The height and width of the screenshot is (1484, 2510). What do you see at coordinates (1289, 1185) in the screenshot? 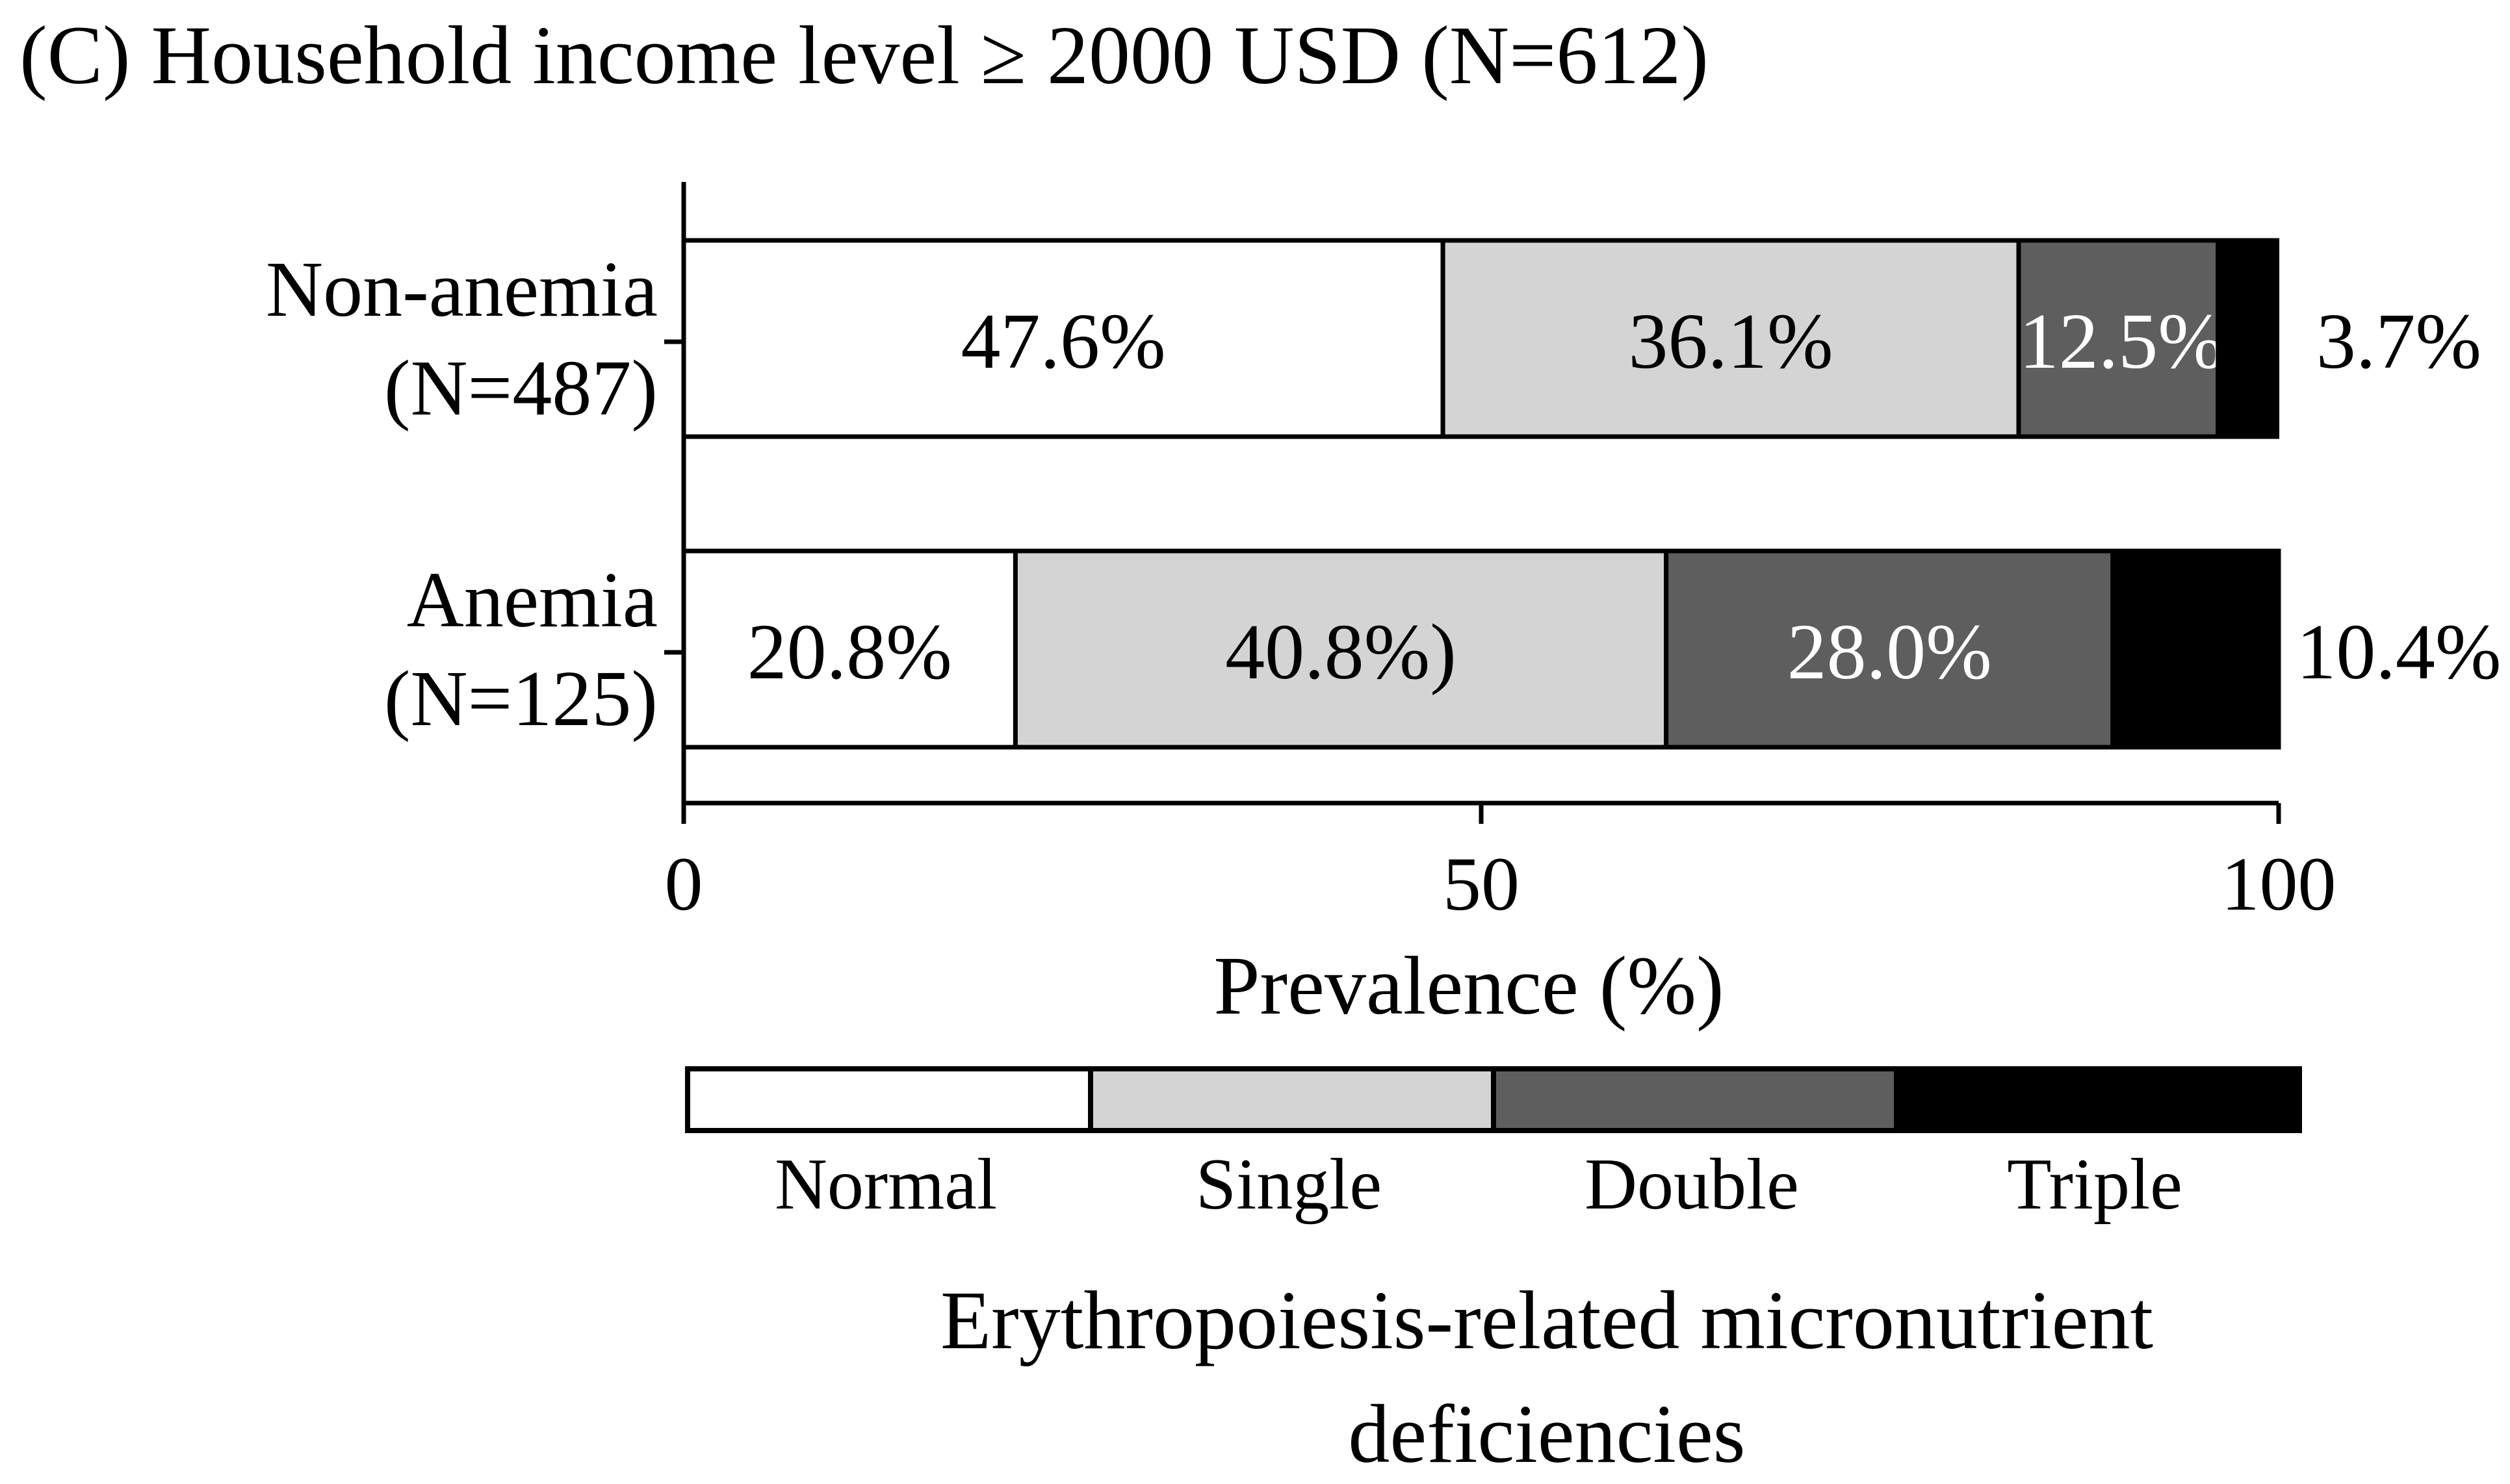
I see `legend-label-single: Single` at bounding box center [1289, 1185].